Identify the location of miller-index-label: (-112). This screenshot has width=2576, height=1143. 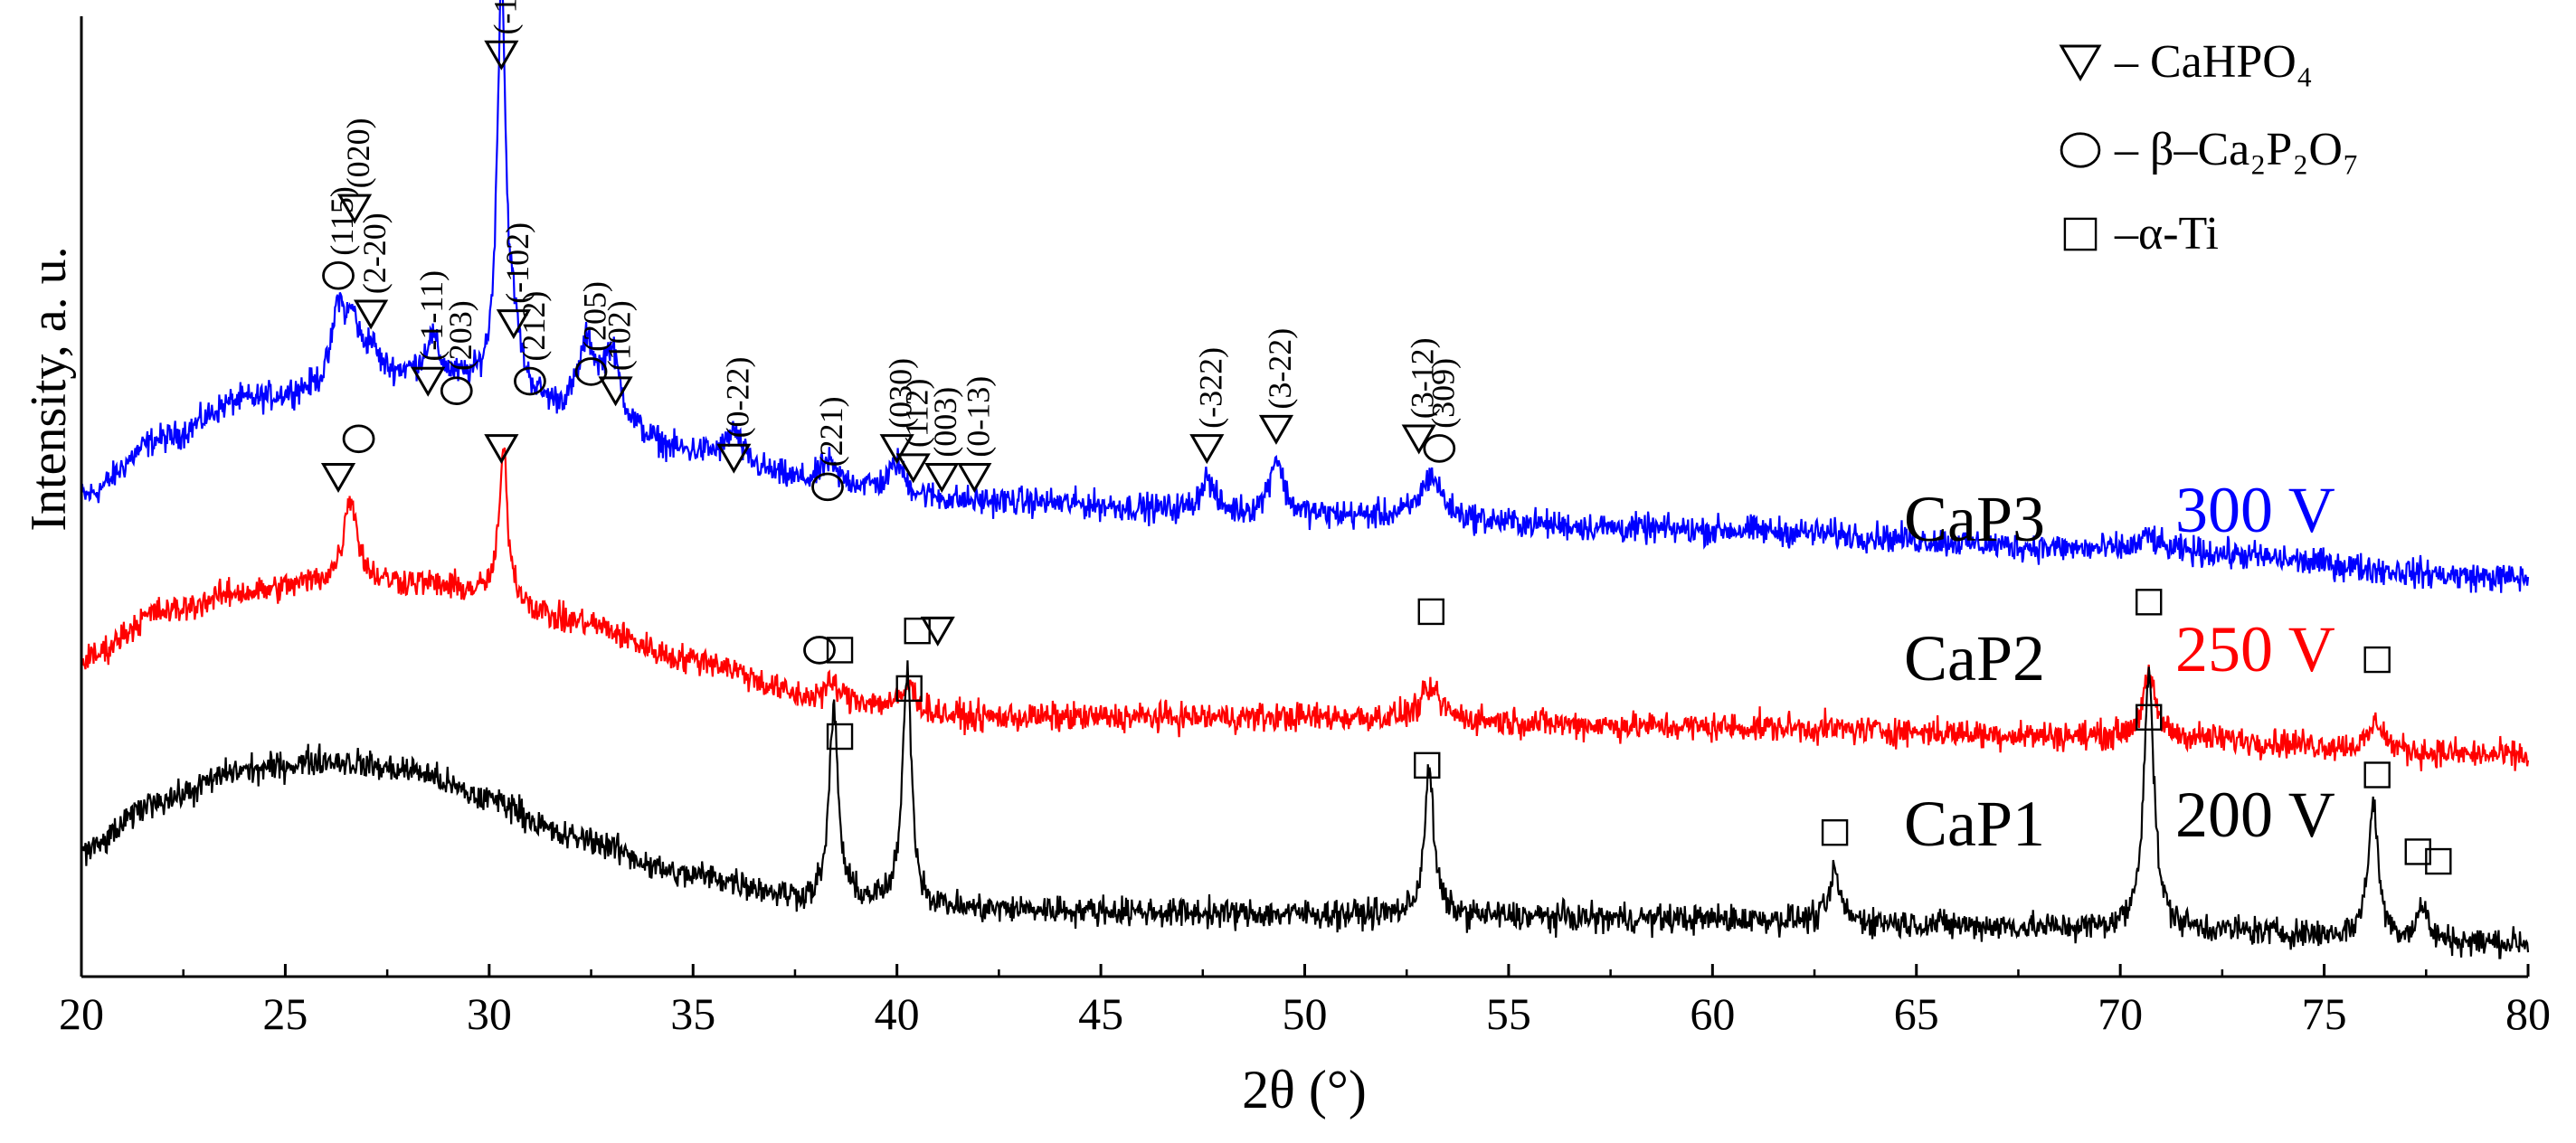
(505, 17).